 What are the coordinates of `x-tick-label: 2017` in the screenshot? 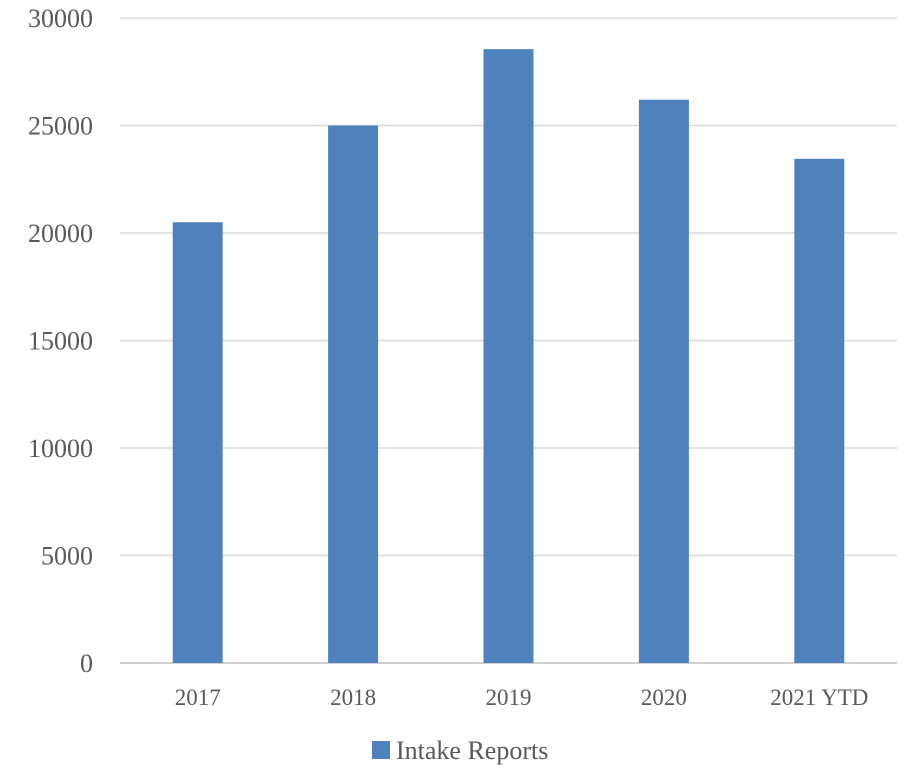 It's located at (198, 697).